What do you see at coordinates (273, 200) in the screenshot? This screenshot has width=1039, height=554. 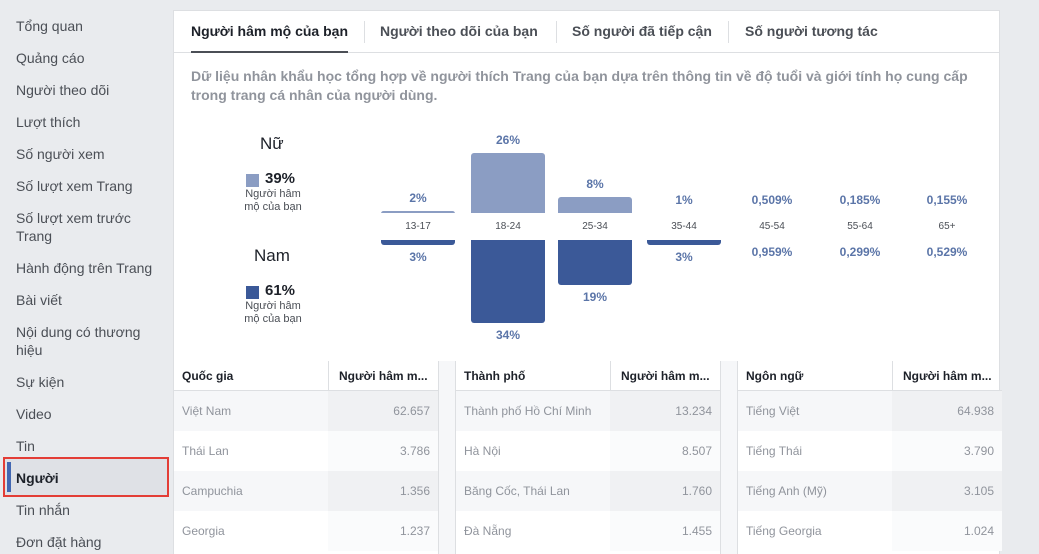 I see `female-subtitle: Người hâm mộ của bạn` at bounding box center [273, 200].